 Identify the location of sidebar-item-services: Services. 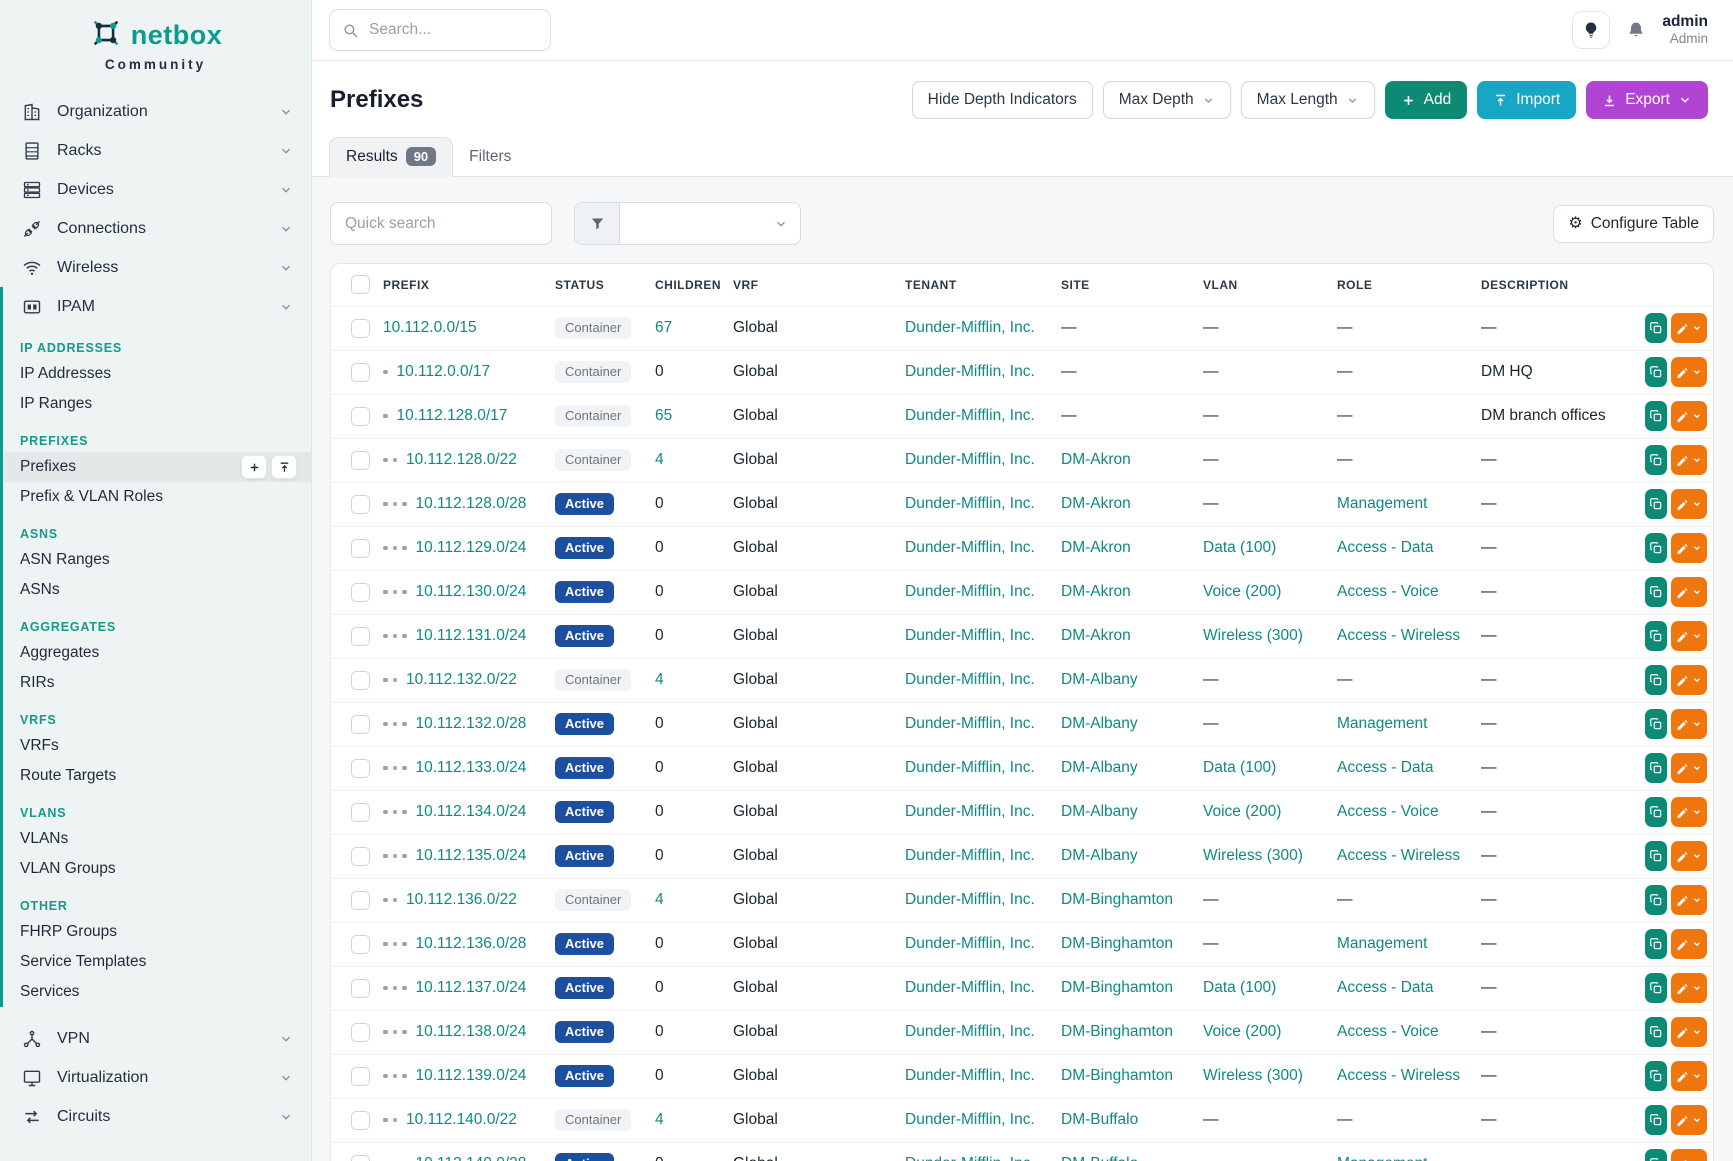
(157, 992).